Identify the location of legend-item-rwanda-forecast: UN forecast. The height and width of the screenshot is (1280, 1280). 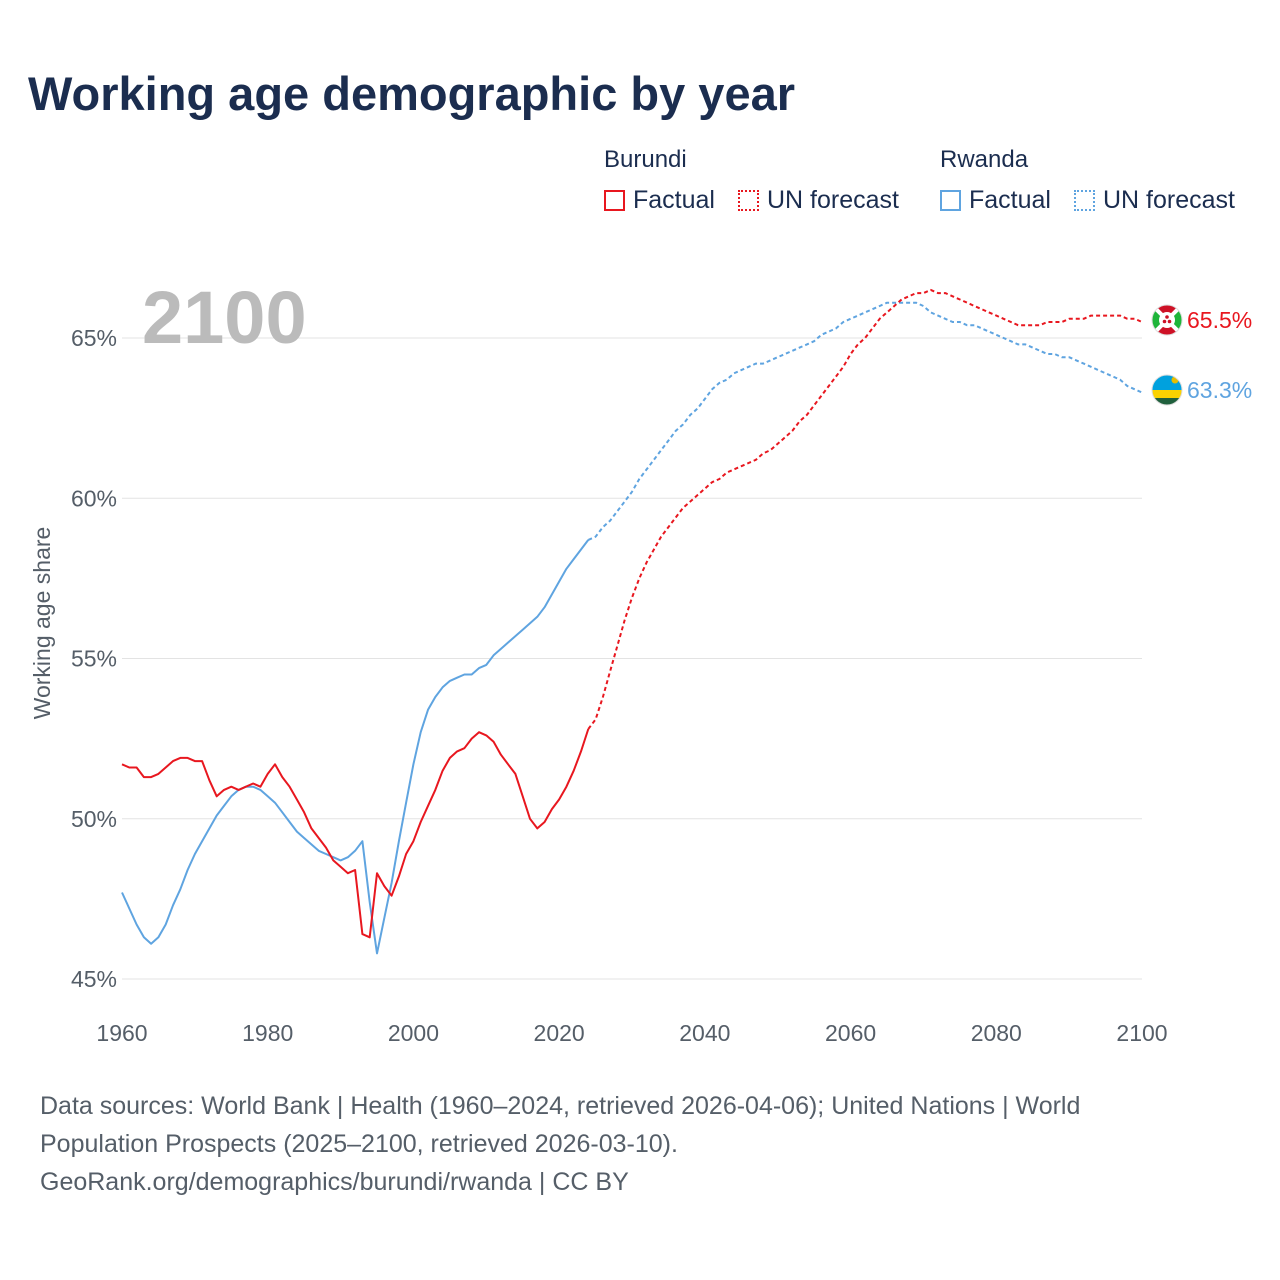
(1154, 200).